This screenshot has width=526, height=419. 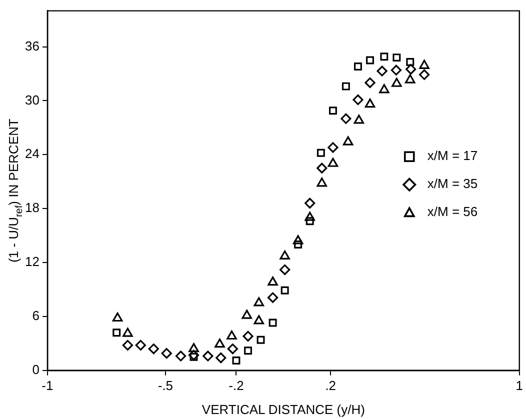 I want to click on x-tick-label: -.5, so click(x=166, y=385).